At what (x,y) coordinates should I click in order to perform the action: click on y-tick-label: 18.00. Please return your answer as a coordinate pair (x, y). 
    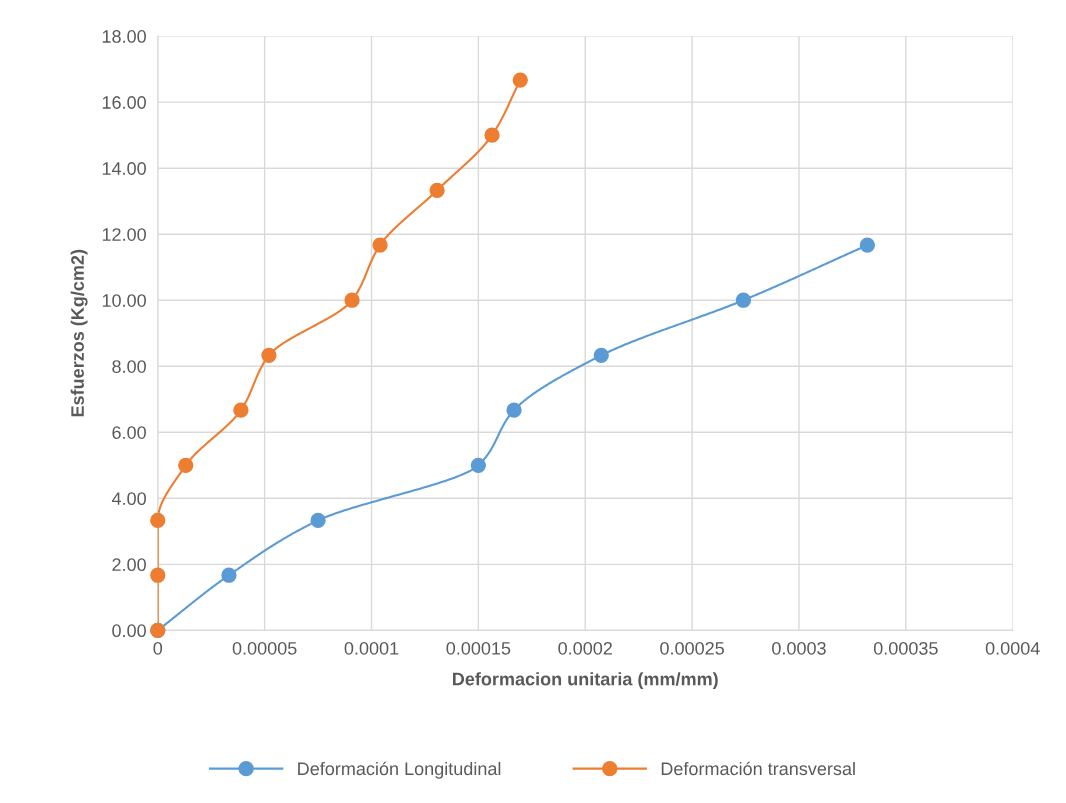
    Looking at the image, I should click on (124, 36).